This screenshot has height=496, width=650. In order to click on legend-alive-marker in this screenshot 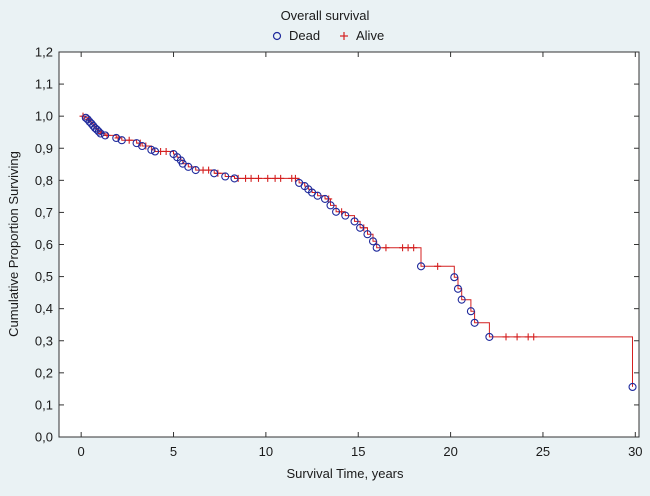, I will do `click(344, 36)`.